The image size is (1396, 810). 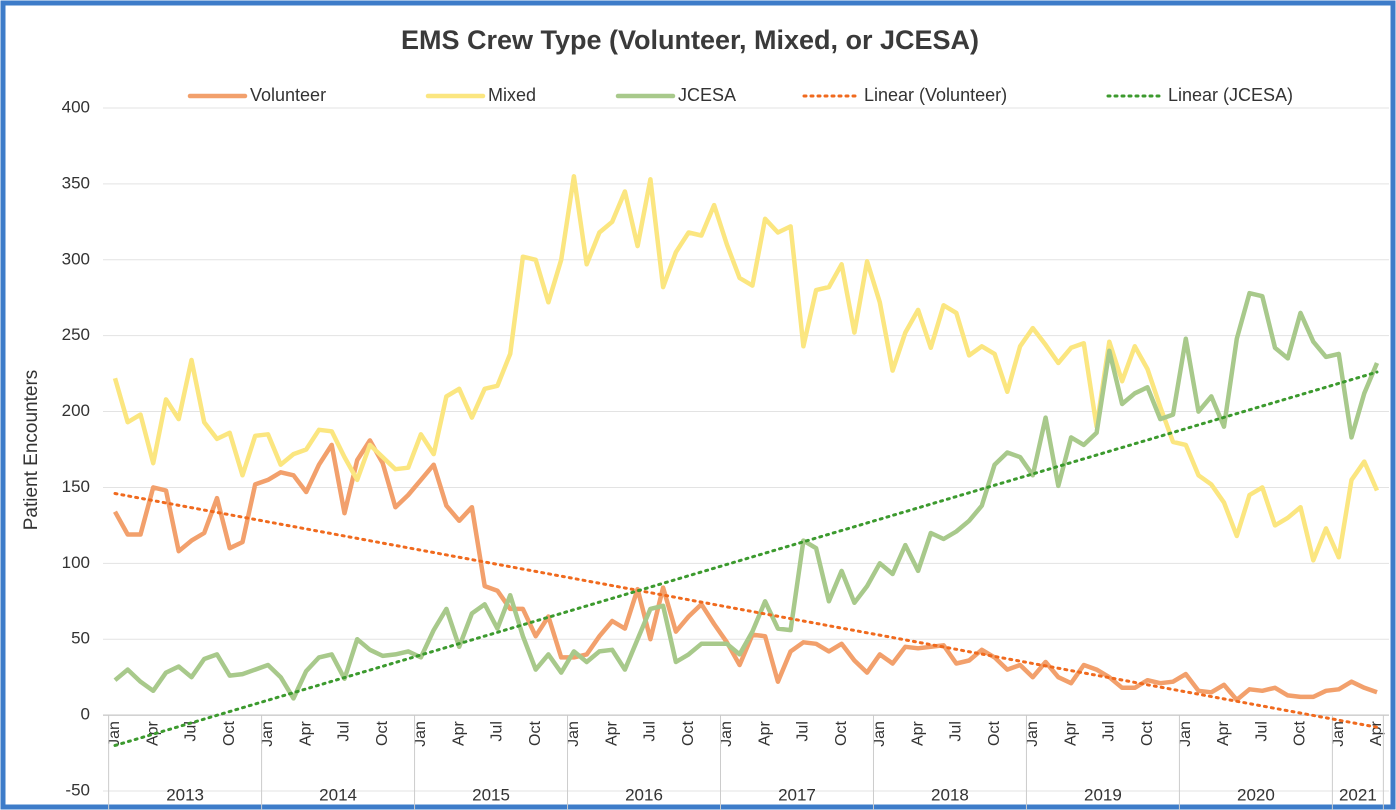 What do you see at coordinates (644, 794) in the screenshot?
I see `year-label: 2016` at bounding box center [644, 794].